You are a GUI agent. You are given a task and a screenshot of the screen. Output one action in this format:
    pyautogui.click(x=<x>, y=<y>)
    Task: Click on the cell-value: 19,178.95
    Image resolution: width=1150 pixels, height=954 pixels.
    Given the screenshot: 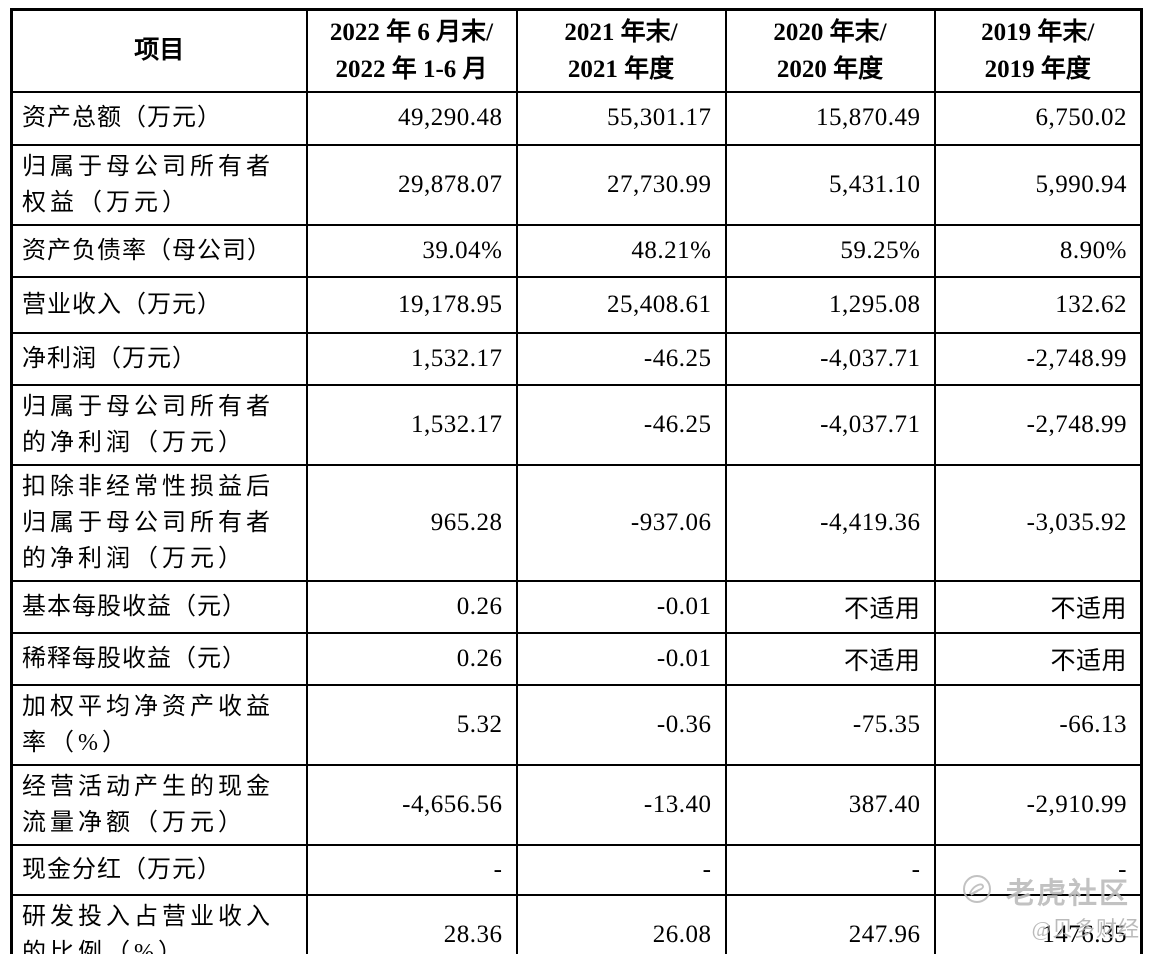 What is the action you would take?
    pyautogui.click(x=411, y=304)
    